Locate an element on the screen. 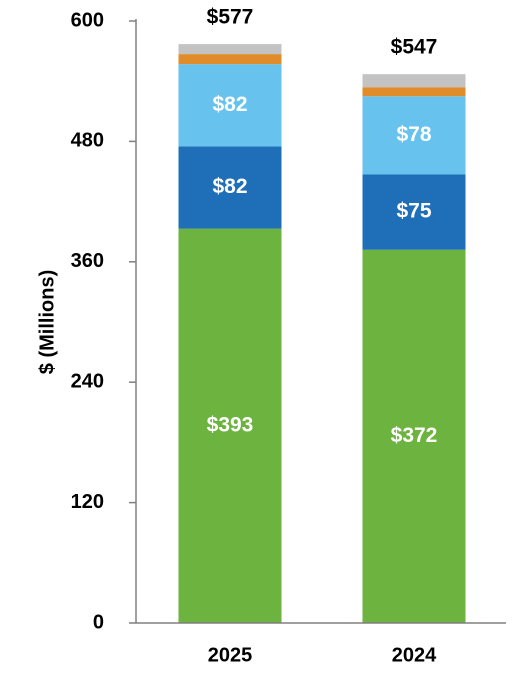 Image resolution: width=526 pixels, height=695 pixels. y-tick-label-480: 480 is located at coordinates (87, 141).